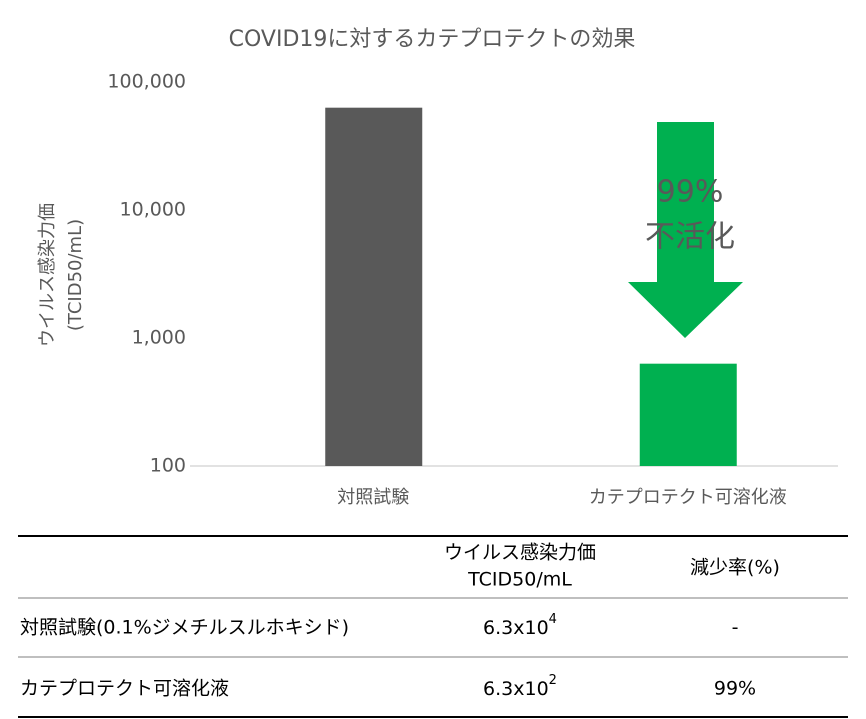 The width and height of the screenshot is (866, 719). Describe the element at coordinates (432, 39) in the screenshot. I see `chart-title: COVID19に対するカテプロテクトの効果` at that location.